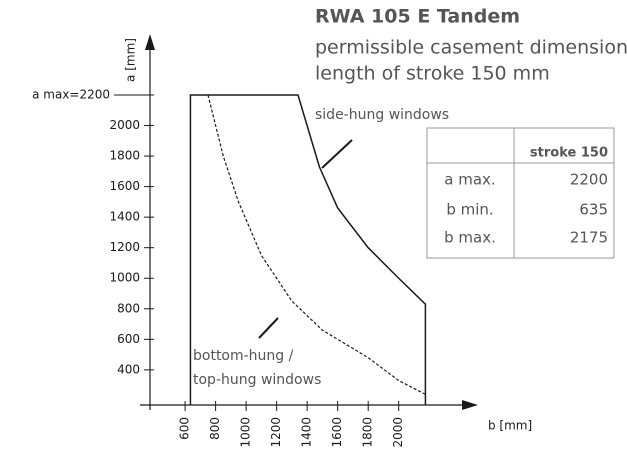 This screenshot has width=627, height=457. I want to click on table, so click(520, 193).